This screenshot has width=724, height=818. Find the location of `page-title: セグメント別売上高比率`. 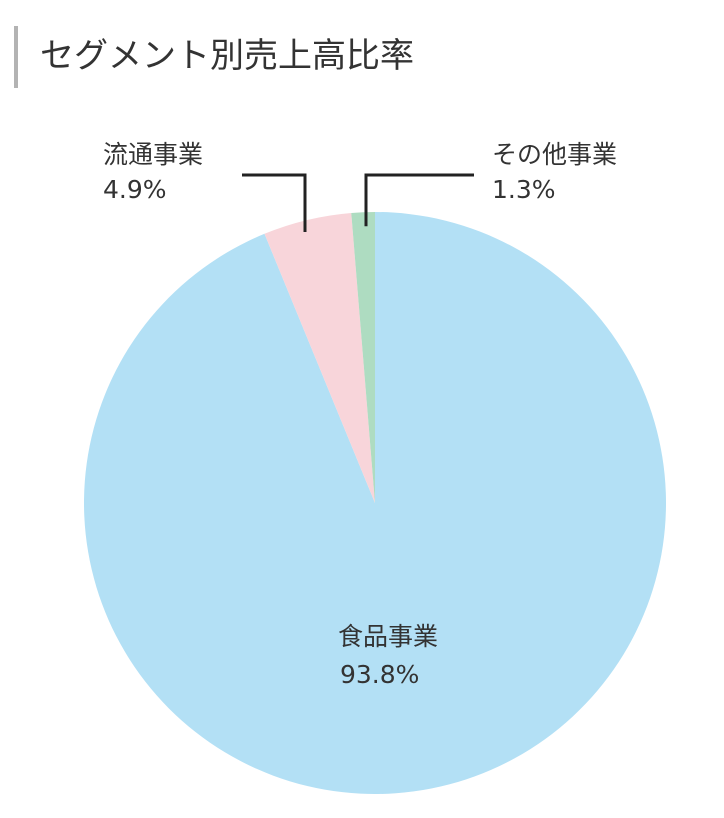

page-title: セグメント別売上高比率 is located at coordinates (227, 56).